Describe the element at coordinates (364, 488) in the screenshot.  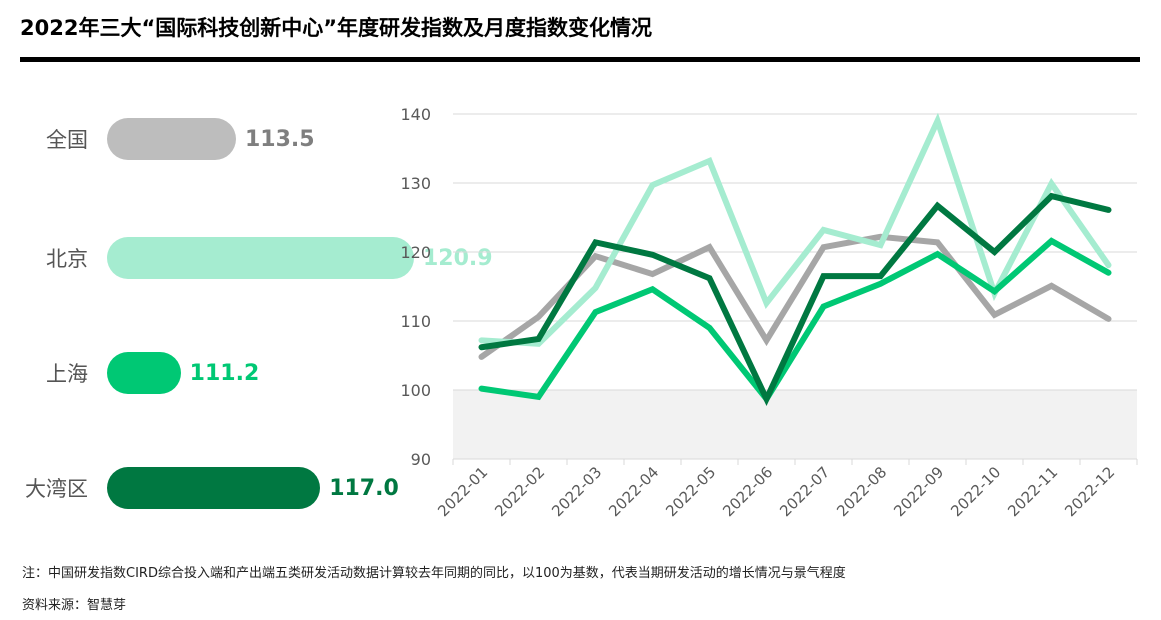
I see `annual-value: 117.0` at that location.